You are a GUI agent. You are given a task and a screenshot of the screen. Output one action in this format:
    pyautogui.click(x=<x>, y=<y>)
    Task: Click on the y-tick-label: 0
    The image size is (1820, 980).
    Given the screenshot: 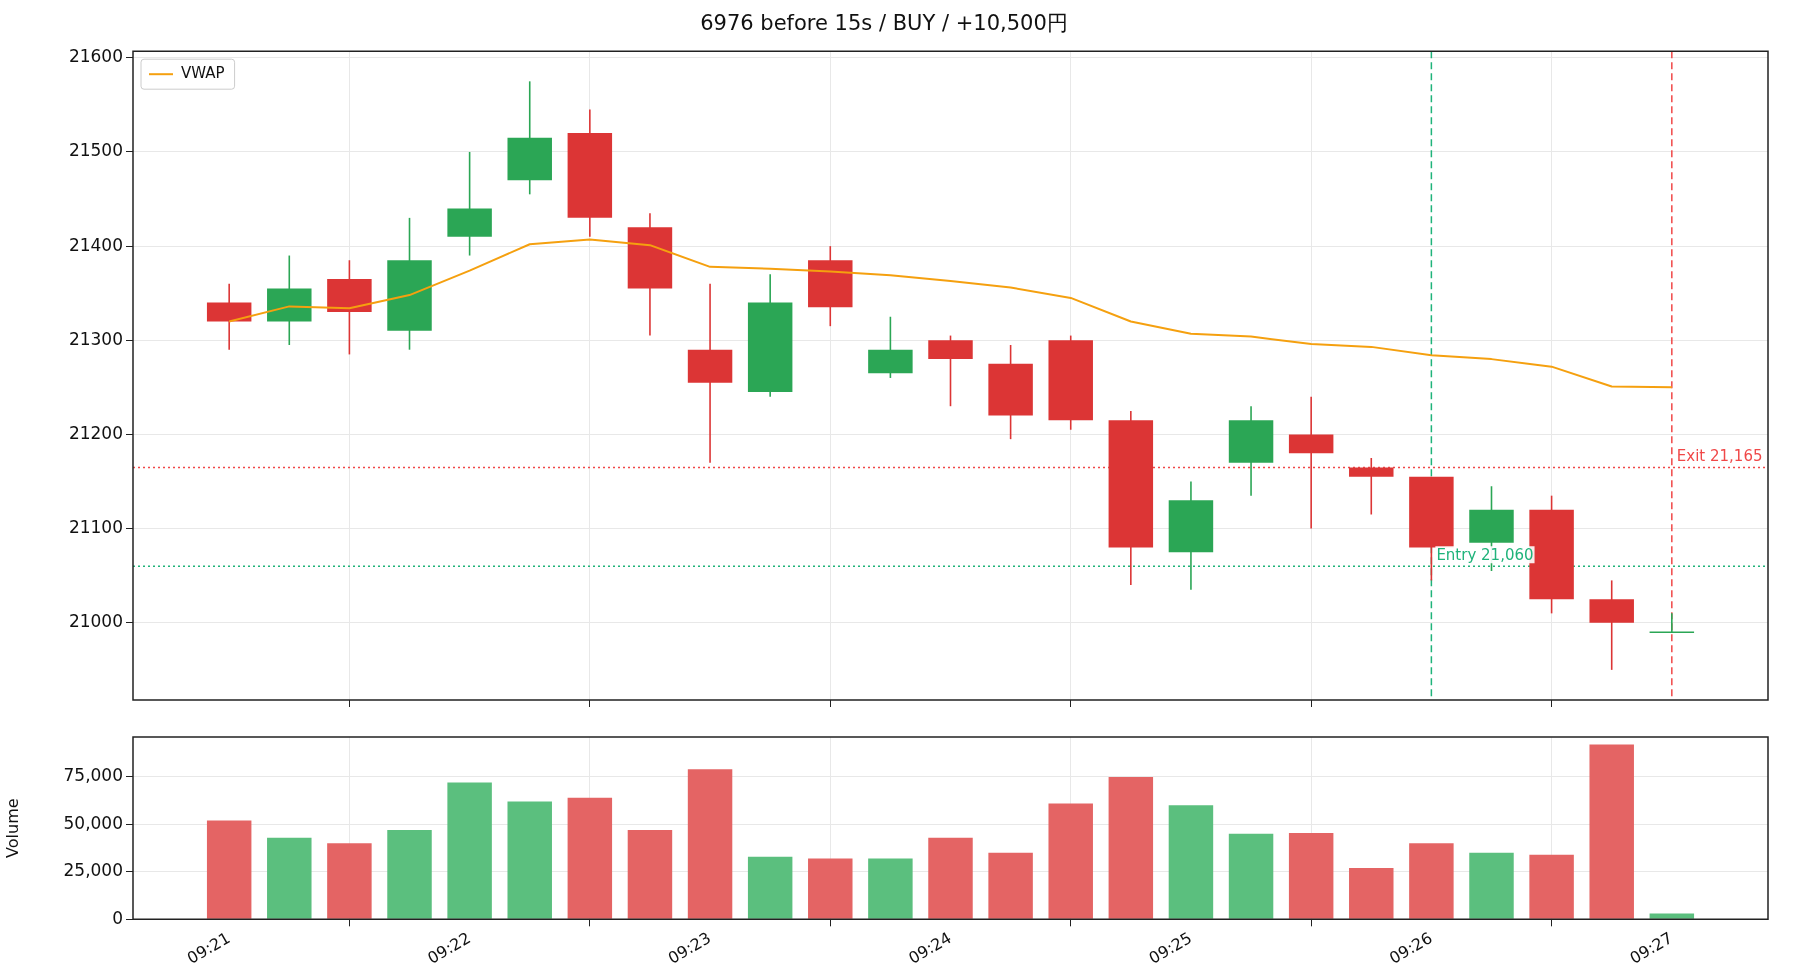 What is the action you would take?
    pyautogui.click(x=117, y=917)
    